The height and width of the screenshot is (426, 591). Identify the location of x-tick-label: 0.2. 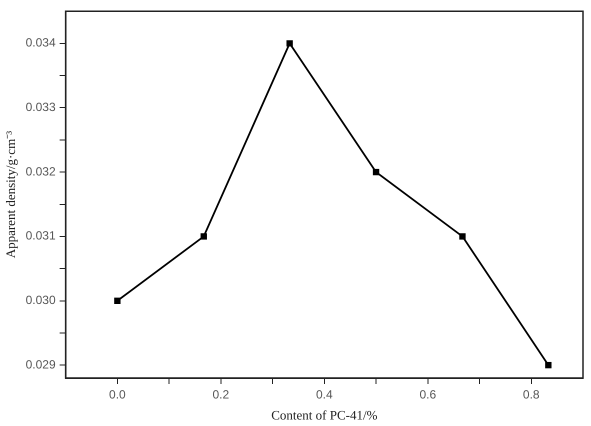
(221, 395).